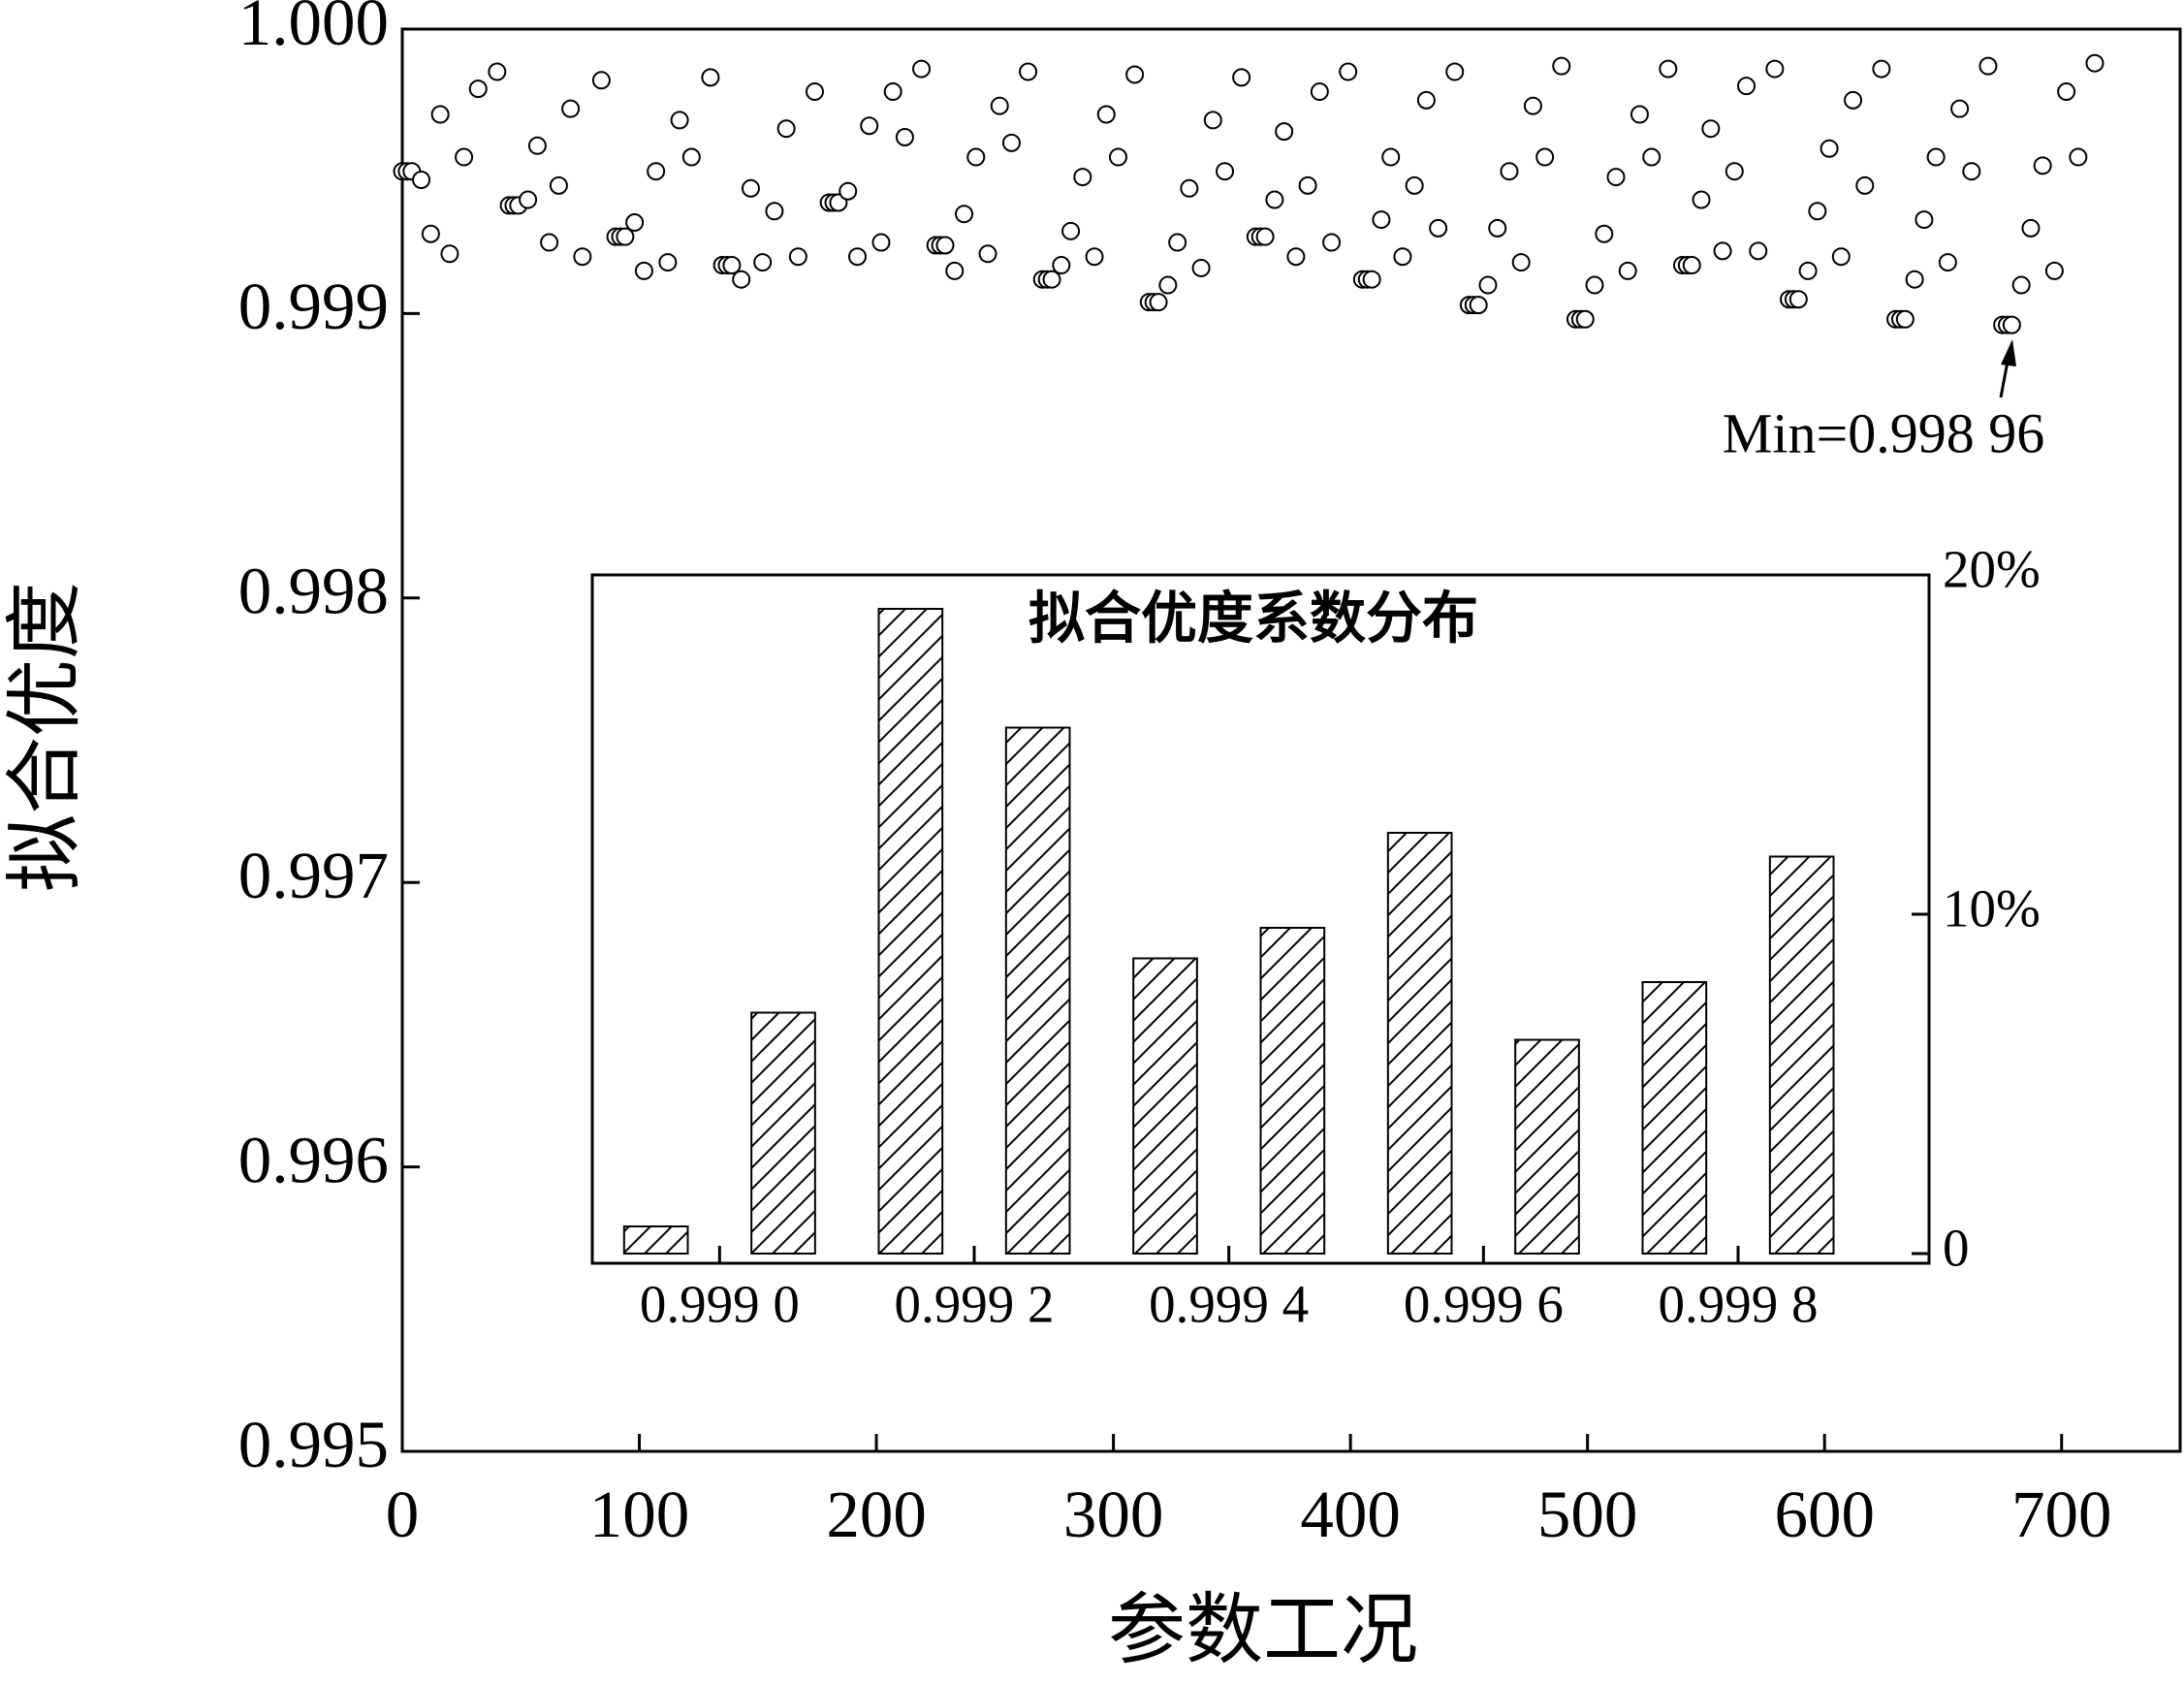 The height and width of the screenshot is (1685, 2184). What do you see at coordinates (1883, 433) in the screenshot?
I see `annotation: Min=0.998 96` at bounding box center [1883, 433].